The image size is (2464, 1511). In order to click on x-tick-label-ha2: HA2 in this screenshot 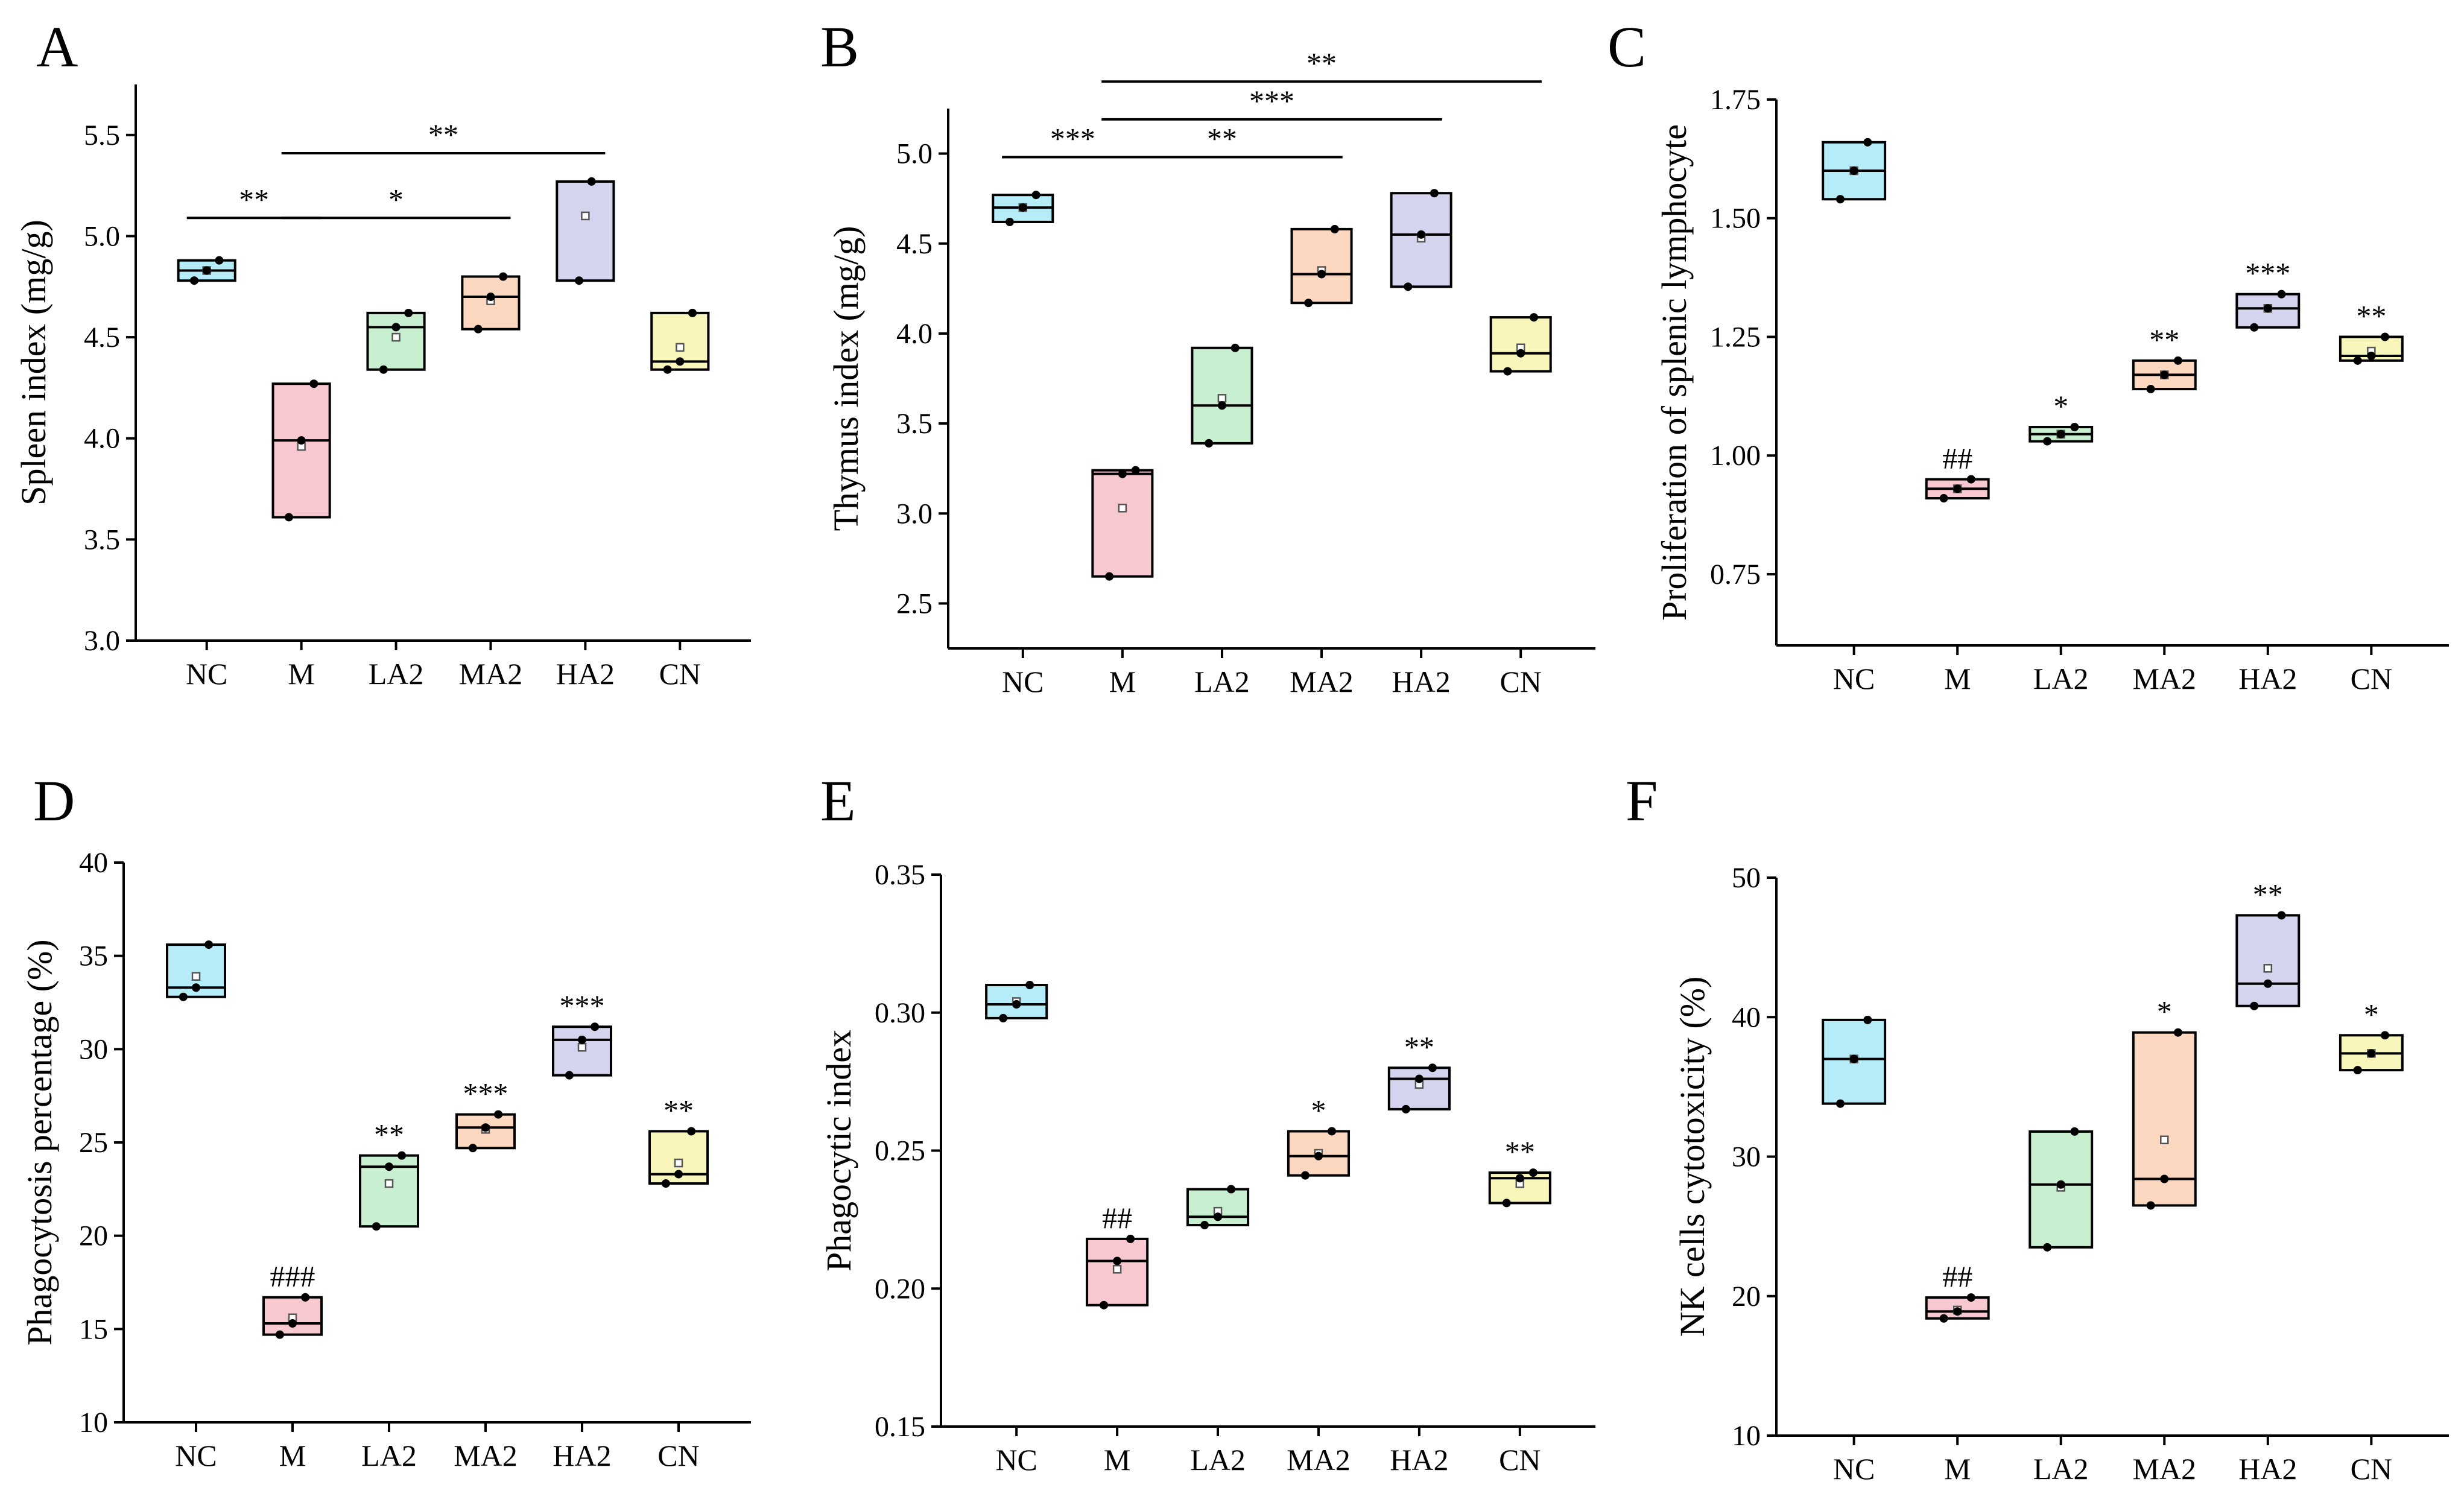, I will do `click(1421, 681)`.